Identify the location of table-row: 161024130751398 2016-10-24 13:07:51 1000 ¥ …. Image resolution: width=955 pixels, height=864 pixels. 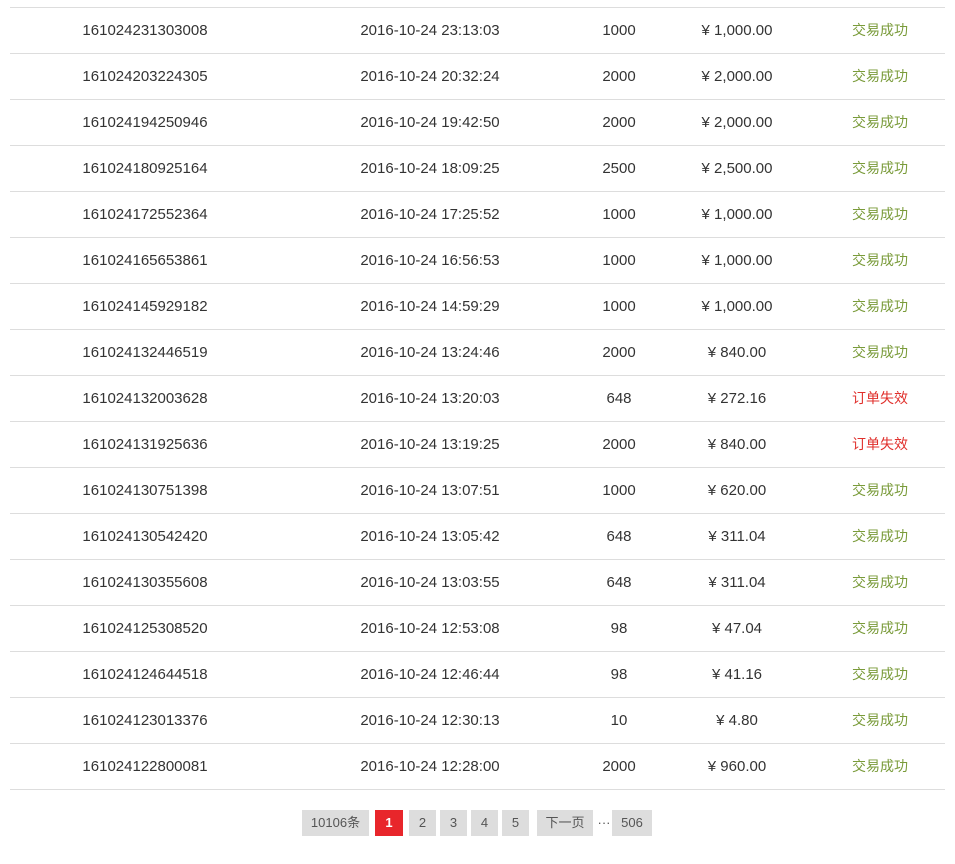
(477, 491).